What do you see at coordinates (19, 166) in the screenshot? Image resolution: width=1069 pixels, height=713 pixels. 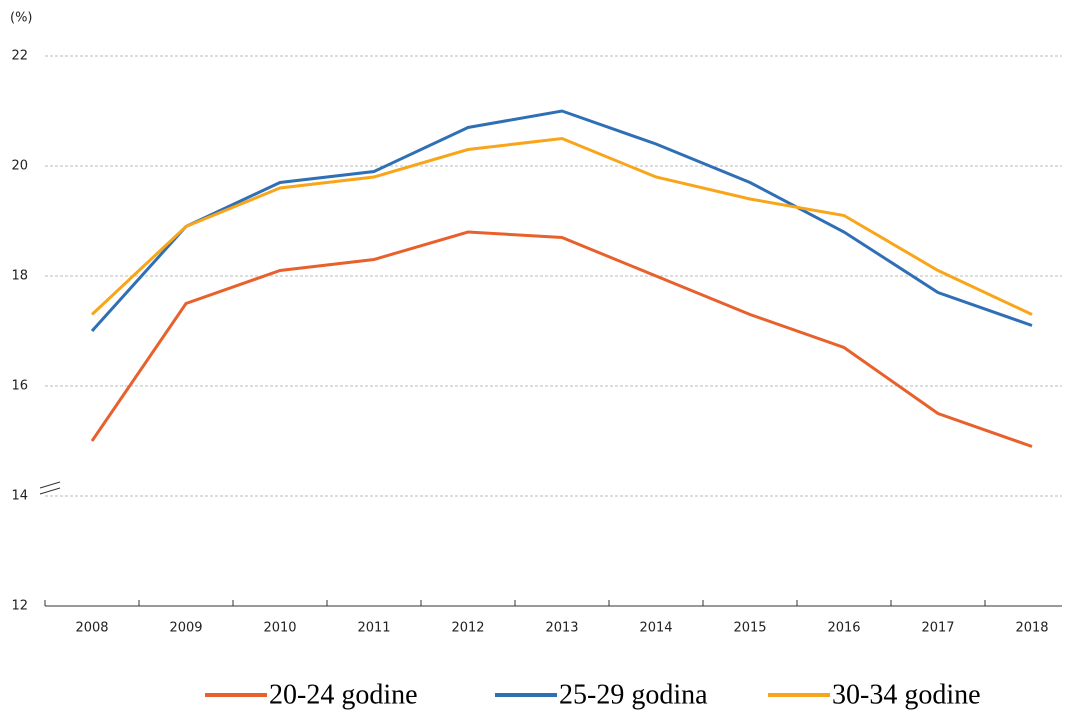 I see `y-tick-label: 20` at bounding box center [19, 166].